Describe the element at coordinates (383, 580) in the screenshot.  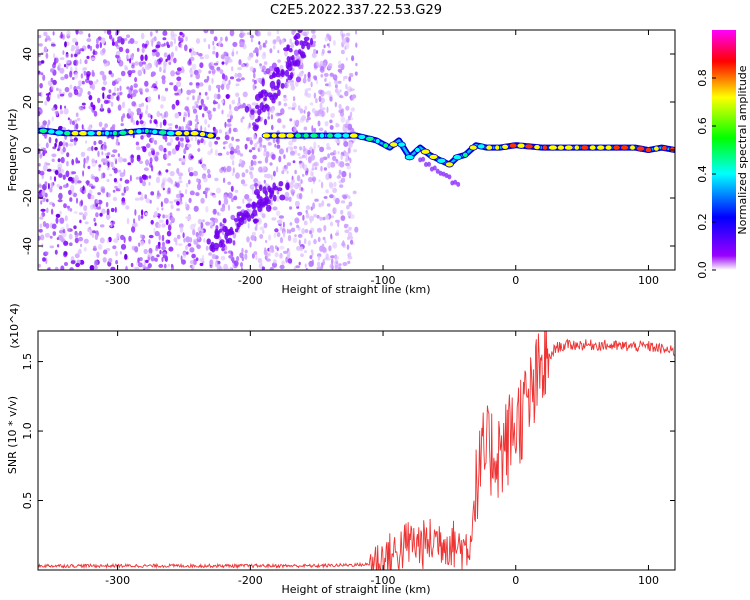
I see `x-tick-label: -100` at that location.